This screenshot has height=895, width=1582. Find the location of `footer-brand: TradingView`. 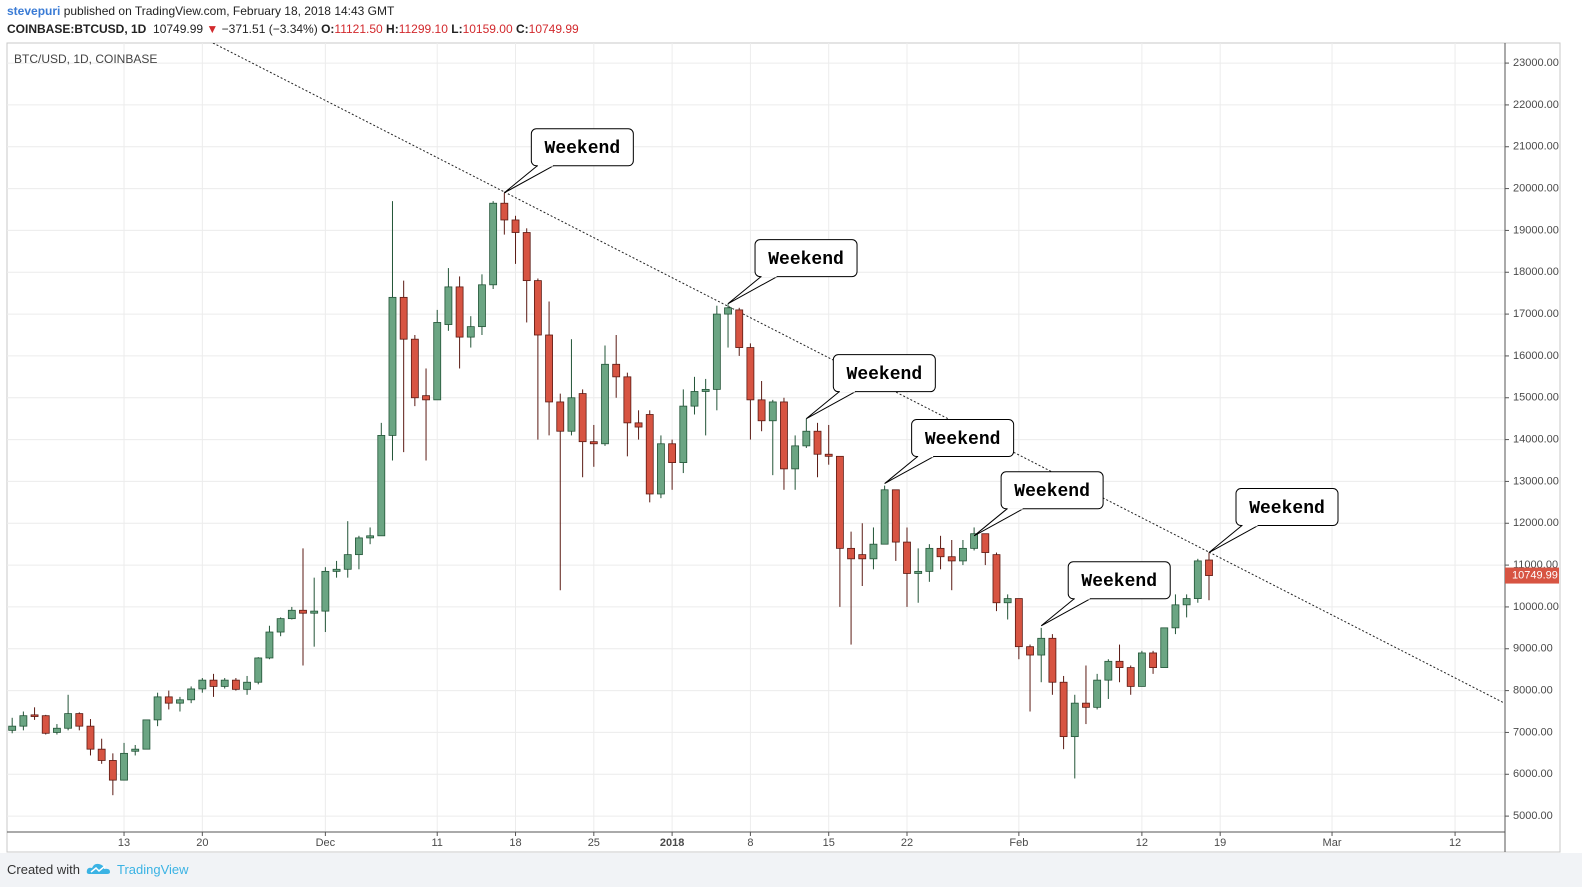

footer-brand: TradingView is located at coordinates (153, 869).